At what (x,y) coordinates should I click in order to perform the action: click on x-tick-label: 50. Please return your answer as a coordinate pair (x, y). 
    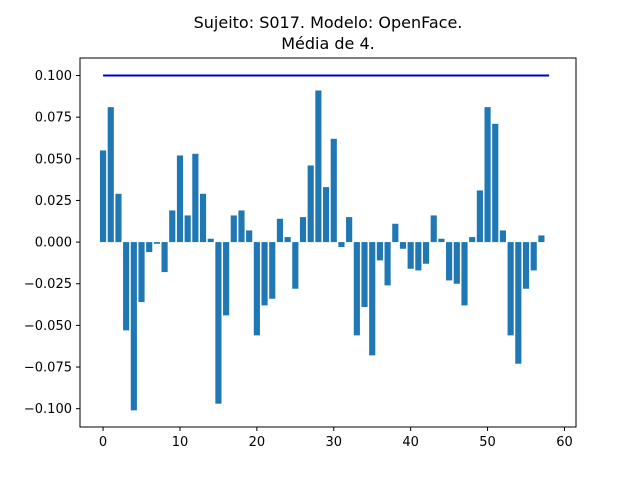
    Looking at the image, I should click on (487, 442).